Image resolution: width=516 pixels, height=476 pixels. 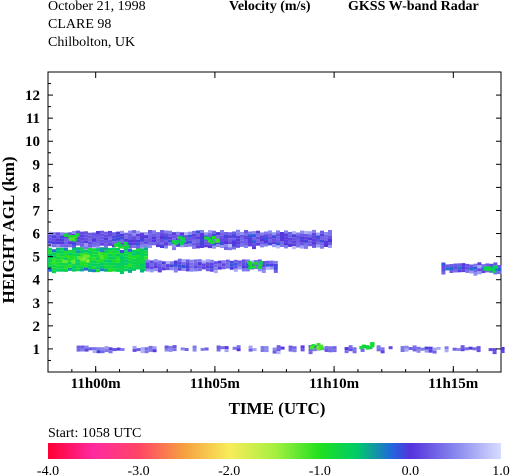 I want to click on x-axis-label: TIME (UTC), so click(x=277, y=408).